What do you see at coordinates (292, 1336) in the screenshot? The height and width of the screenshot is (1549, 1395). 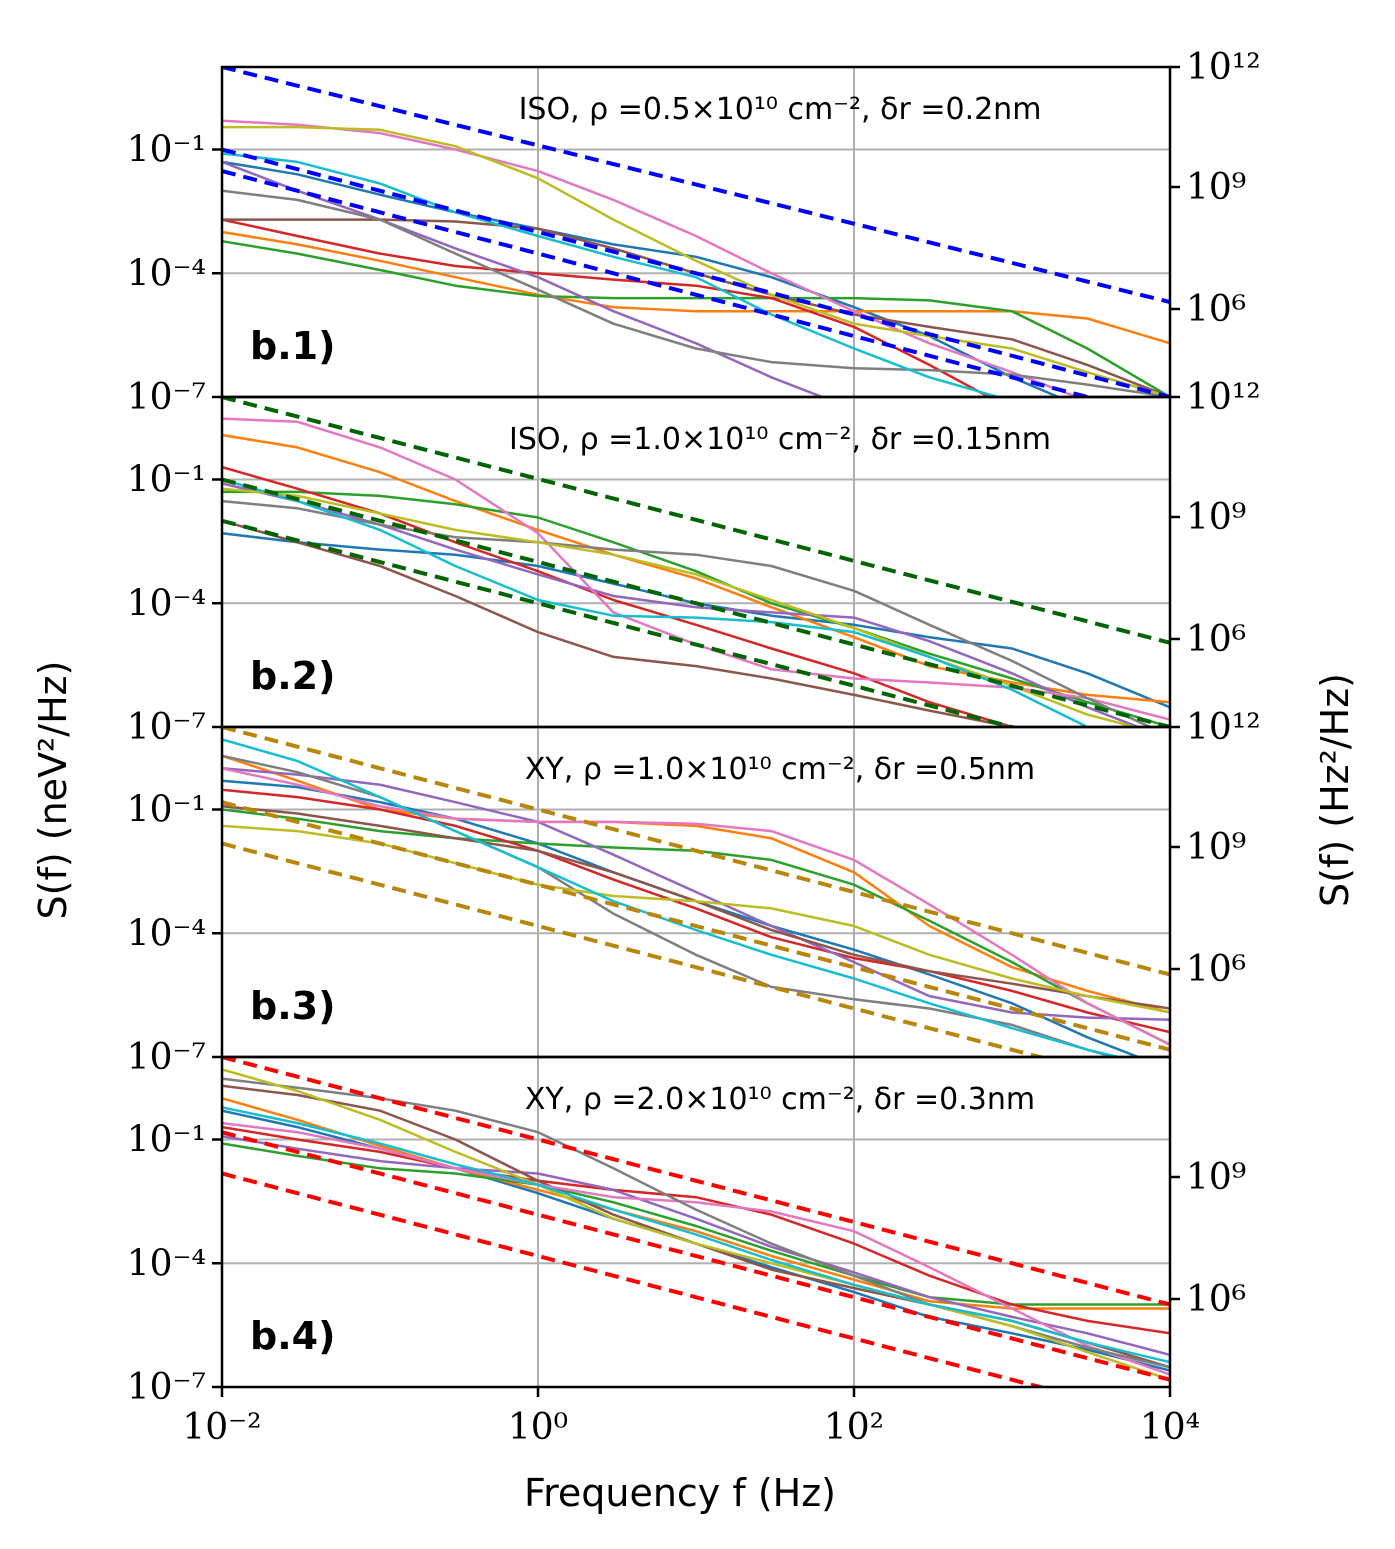 I see `panel-label: b.4)` at bounding box center [292, 1336].